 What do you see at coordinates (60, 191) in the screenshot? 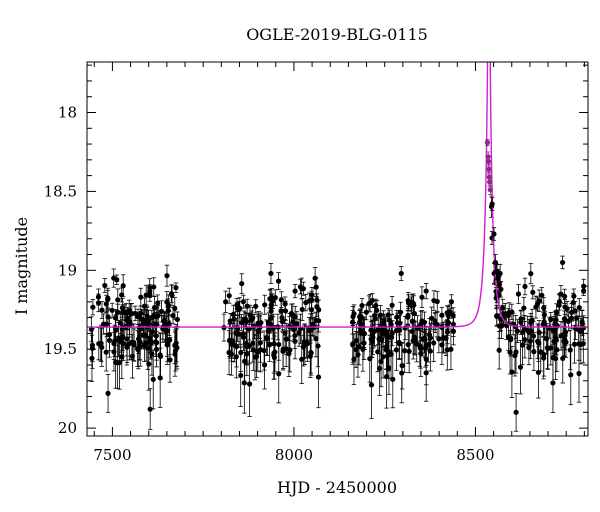
I see `y-tick-label: 18.5` at bounding box center [60, 191].